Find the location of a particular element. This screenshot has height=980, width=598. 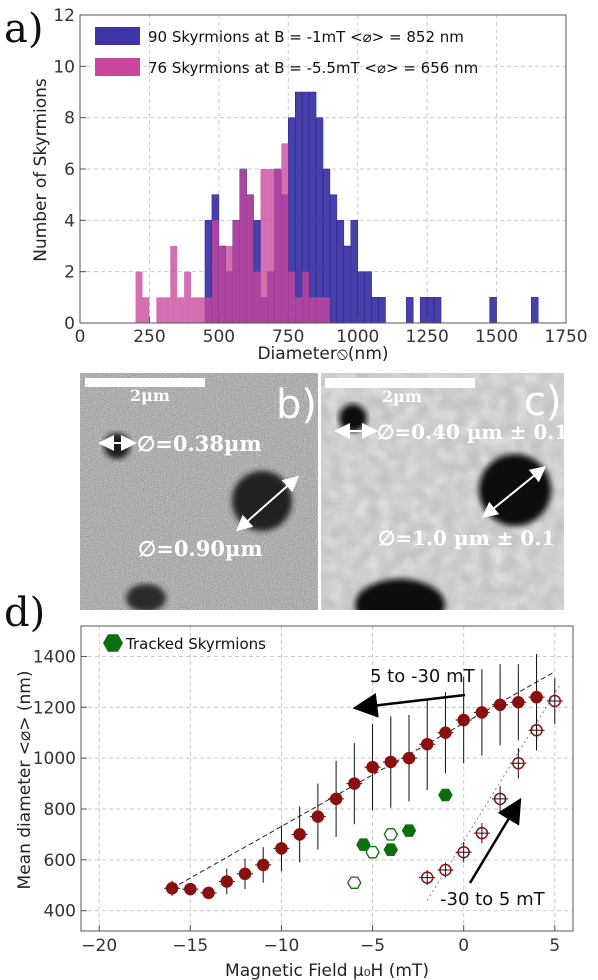

diameter-large-b: ∅=0.90µm is located at coordinates (200, 548).